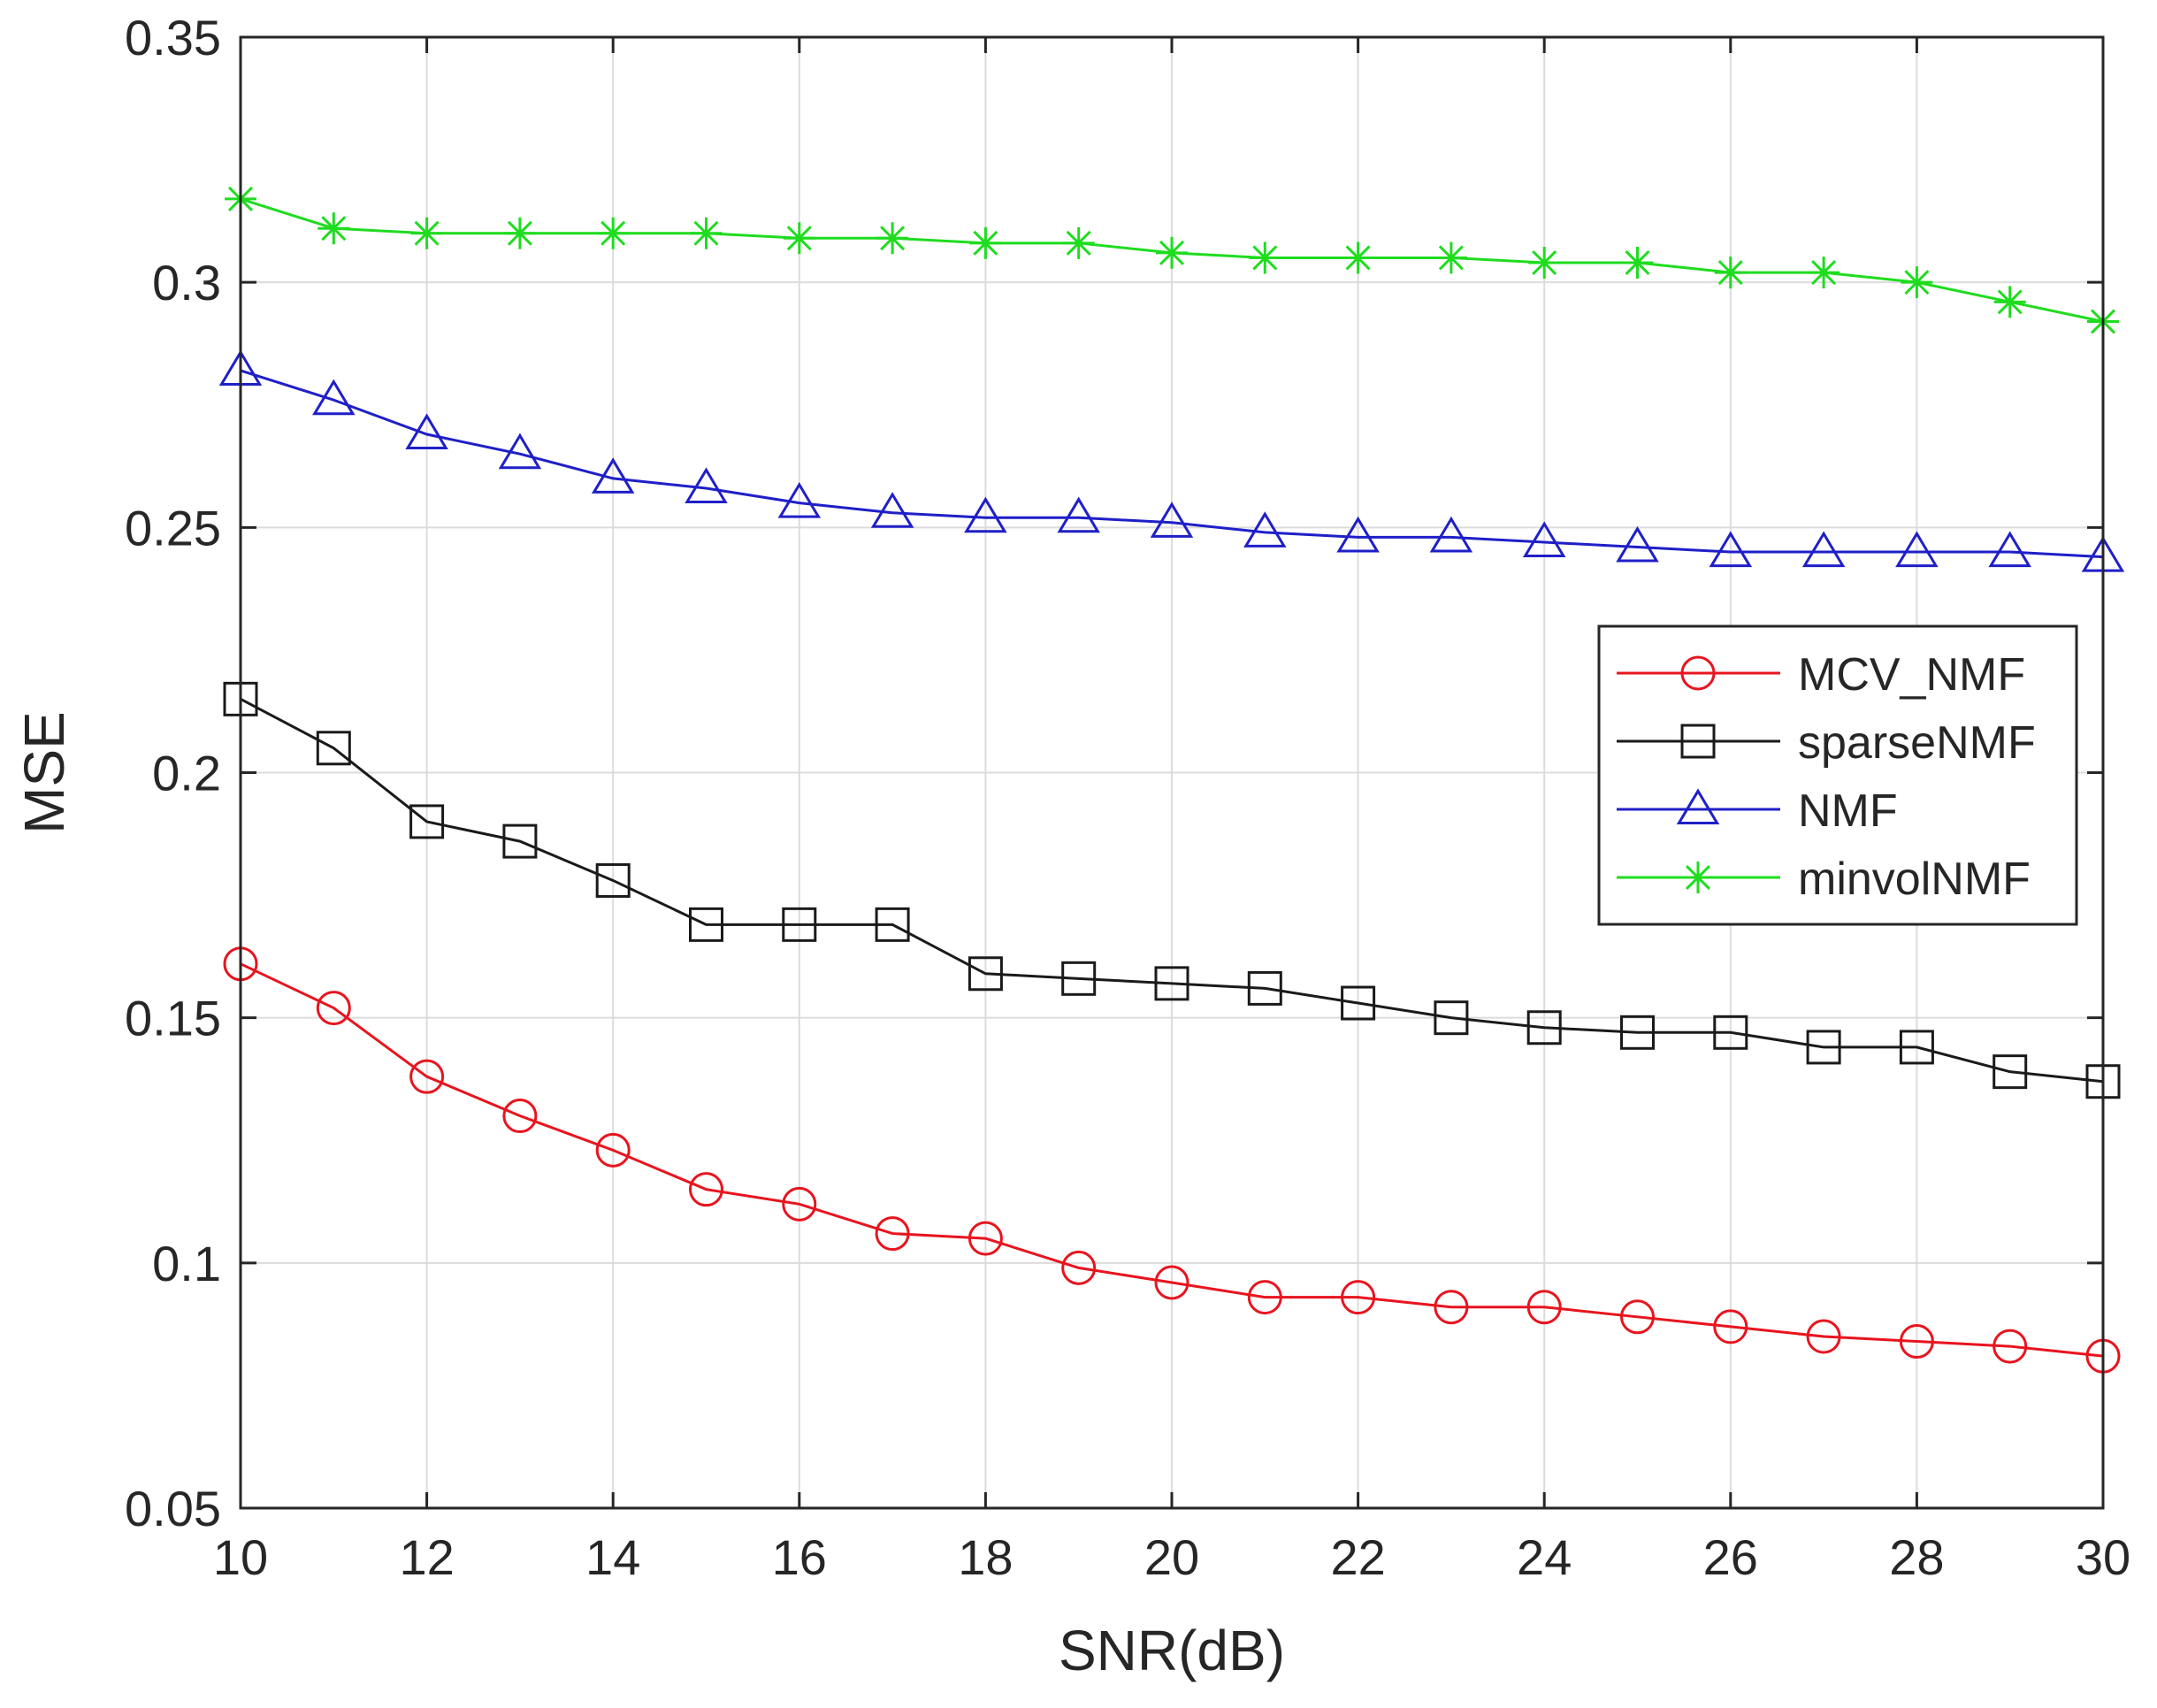 The height and width of the screenshot is (1708, 2157). Describe the element at coordinates (173, 1019) in the screenshot. I see `y-tick-label: 0.15` at that location.